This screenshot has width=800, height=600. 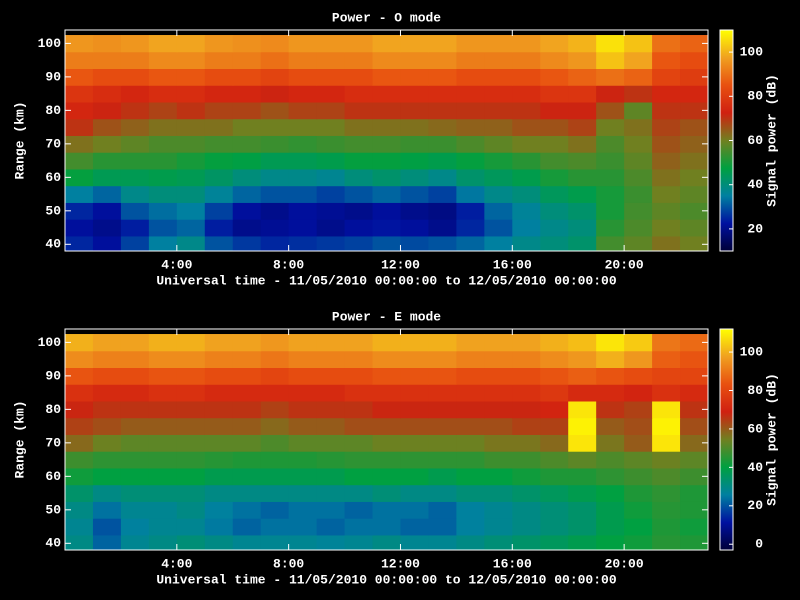 What do you see at coordinates (386, 316) in the screenshot?
I see `chart-title: Power - E mode` at bounding box center [386, 316].